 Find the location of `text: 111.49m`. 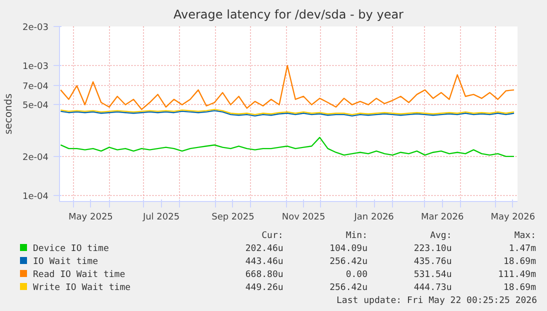

text: 111.49m is located at coordinates (517, 275).